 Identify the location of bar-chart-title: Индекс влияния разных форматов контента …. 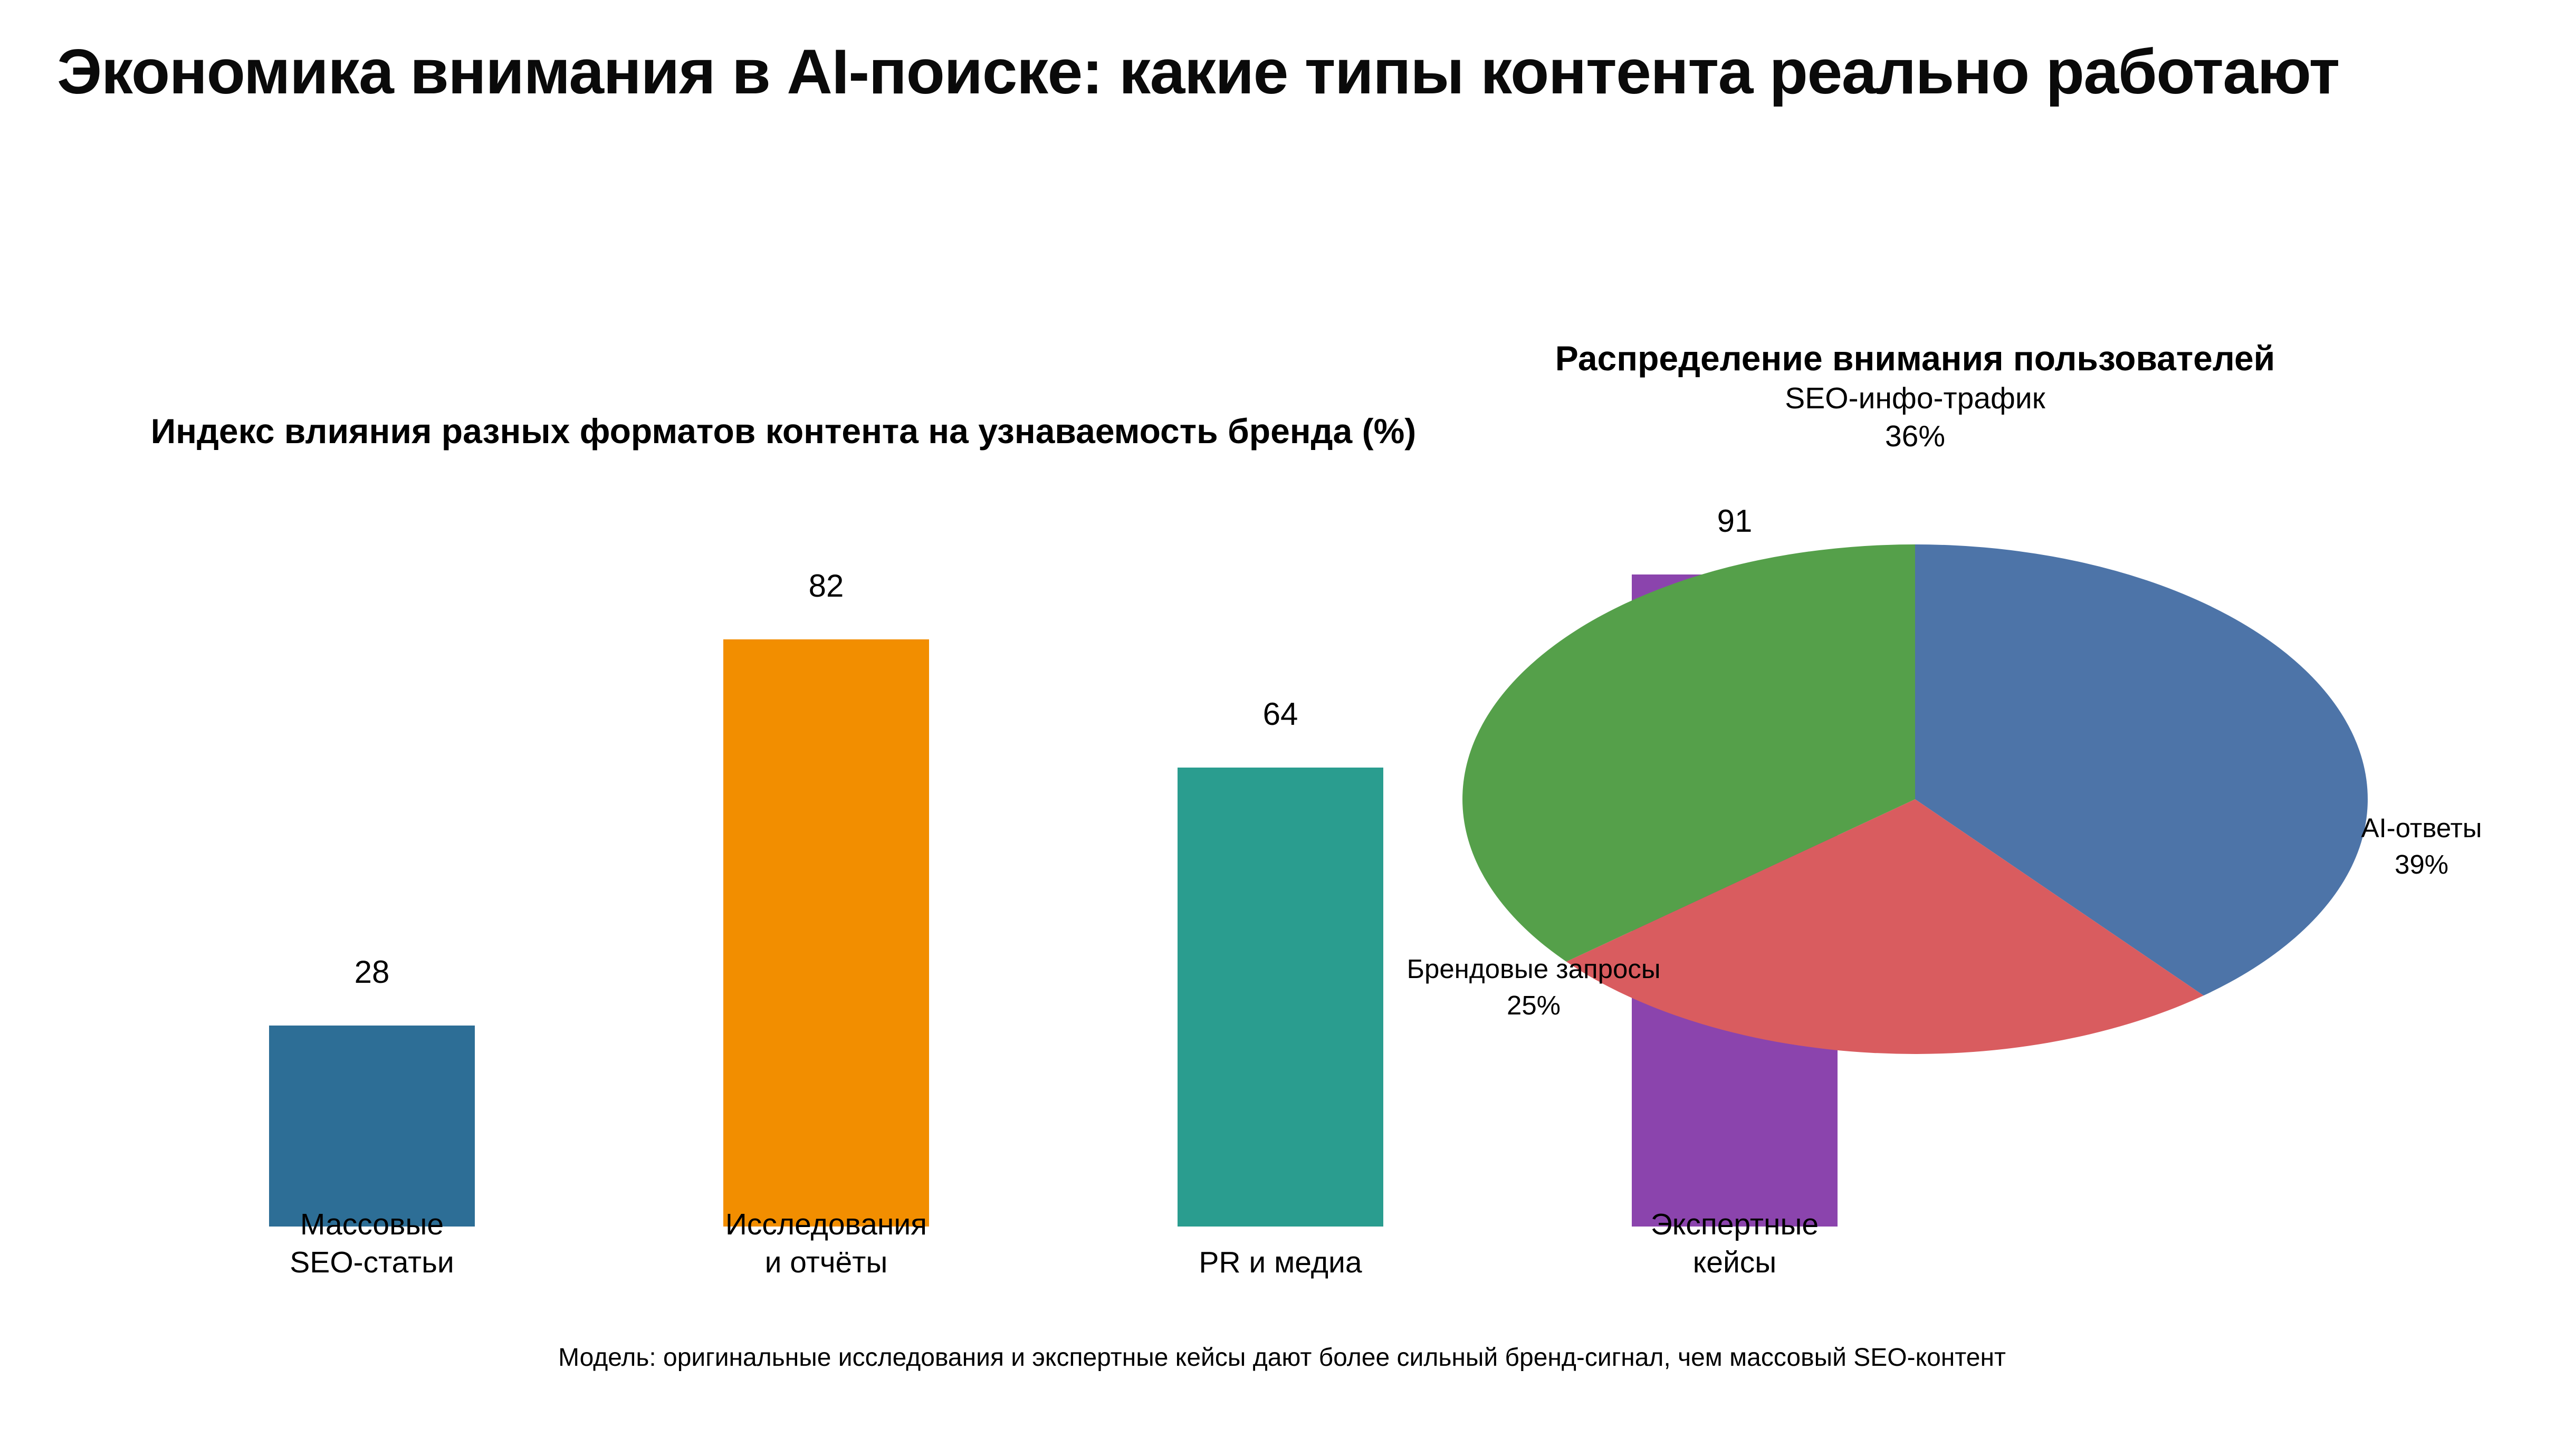
(784, 431).